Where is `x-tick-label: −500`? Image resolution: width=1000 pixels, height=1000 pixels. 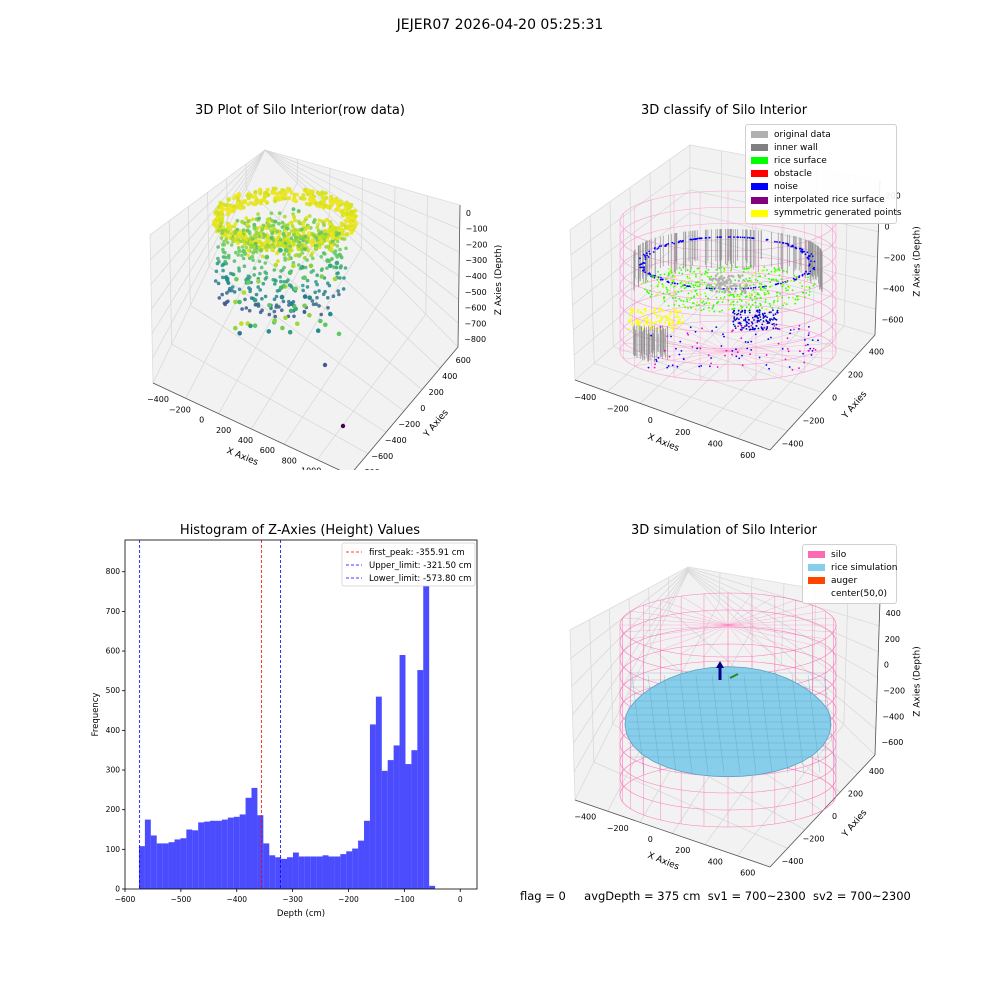 x-tick-label: −500 is located at coordinates (181, 899).